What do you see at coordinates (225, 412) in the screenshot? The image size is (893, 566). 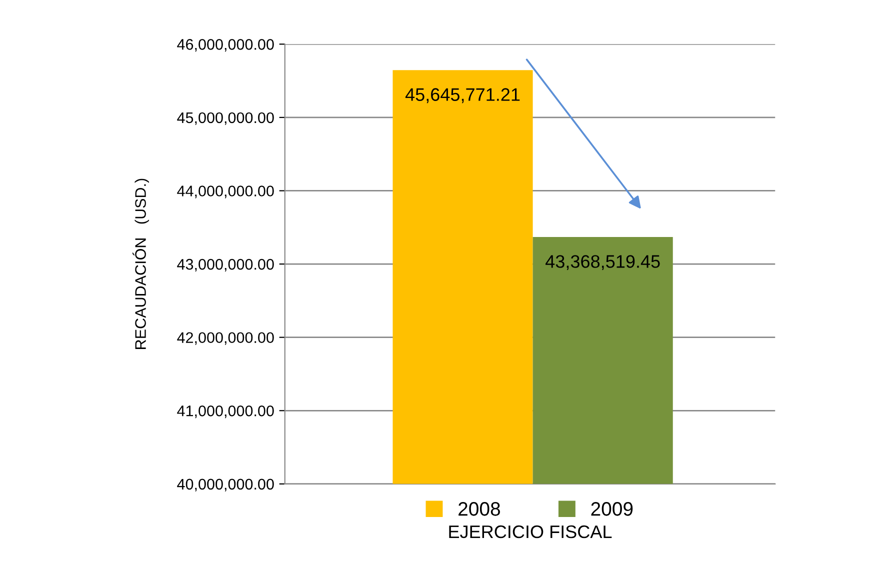 I see `y-tick-label: 41,000,000.00` at bounding box center [225, 412].